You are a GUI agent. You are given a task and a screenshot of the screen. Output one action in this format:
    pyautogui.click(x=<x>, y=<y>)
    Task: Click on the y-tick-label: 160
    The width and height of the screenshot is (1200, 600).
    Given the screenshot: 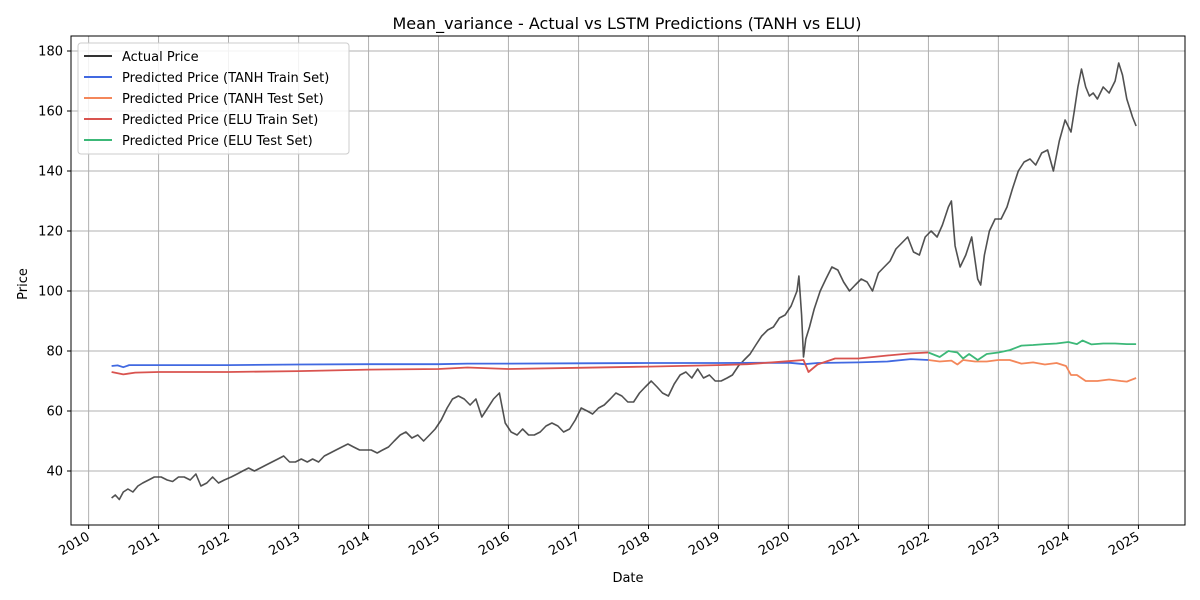 What is the action you would take?
    pyautogui.click(x=50, y=112)
    